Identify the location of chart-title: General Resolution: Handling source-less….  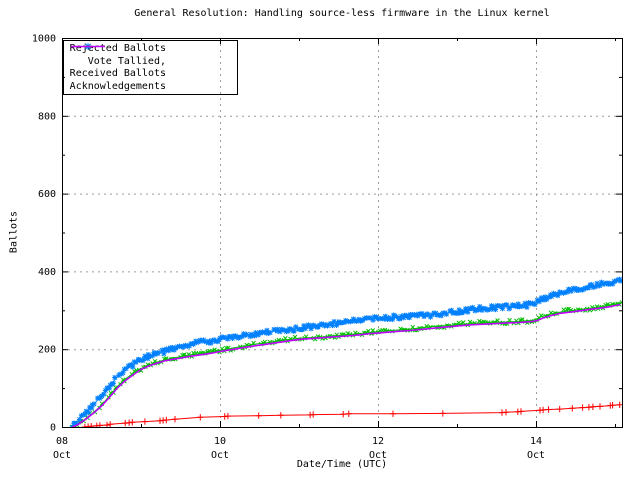
(342, 13).